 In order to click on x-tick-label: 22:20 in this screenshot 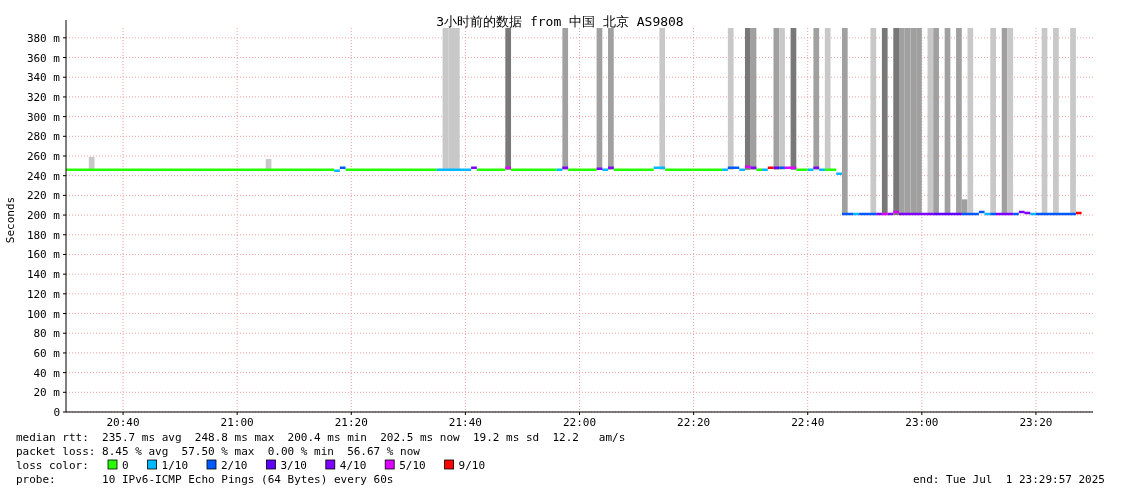, I will do `click(694, 422)`.